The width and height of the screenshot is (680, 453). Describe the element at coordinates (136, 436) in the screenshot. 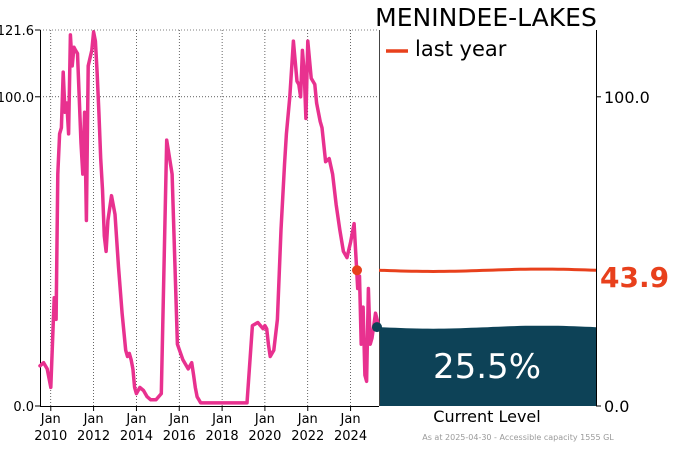

I see `x-tick-label-year: 2014` at that location.